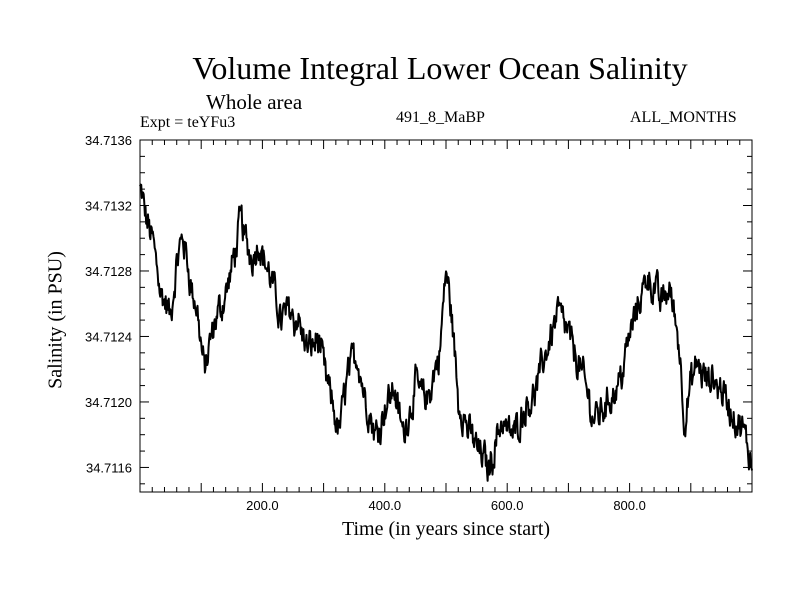  I want to click on x-axis-label: Time (in years since start), so click(446, 529).